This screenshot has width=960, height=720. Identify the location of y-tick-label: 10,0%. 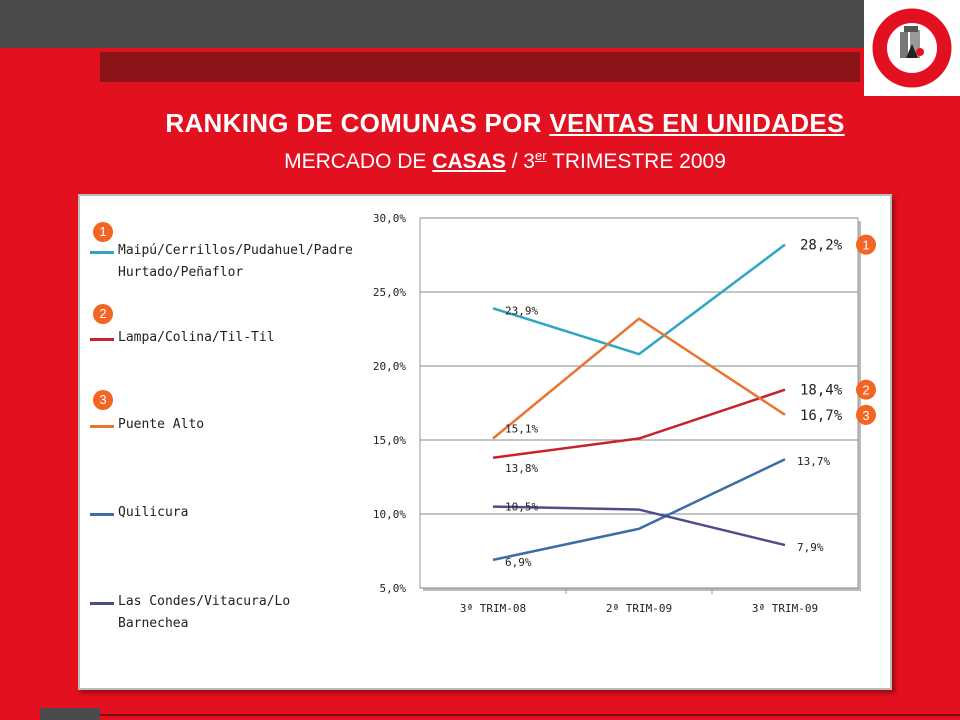
(389, 514).